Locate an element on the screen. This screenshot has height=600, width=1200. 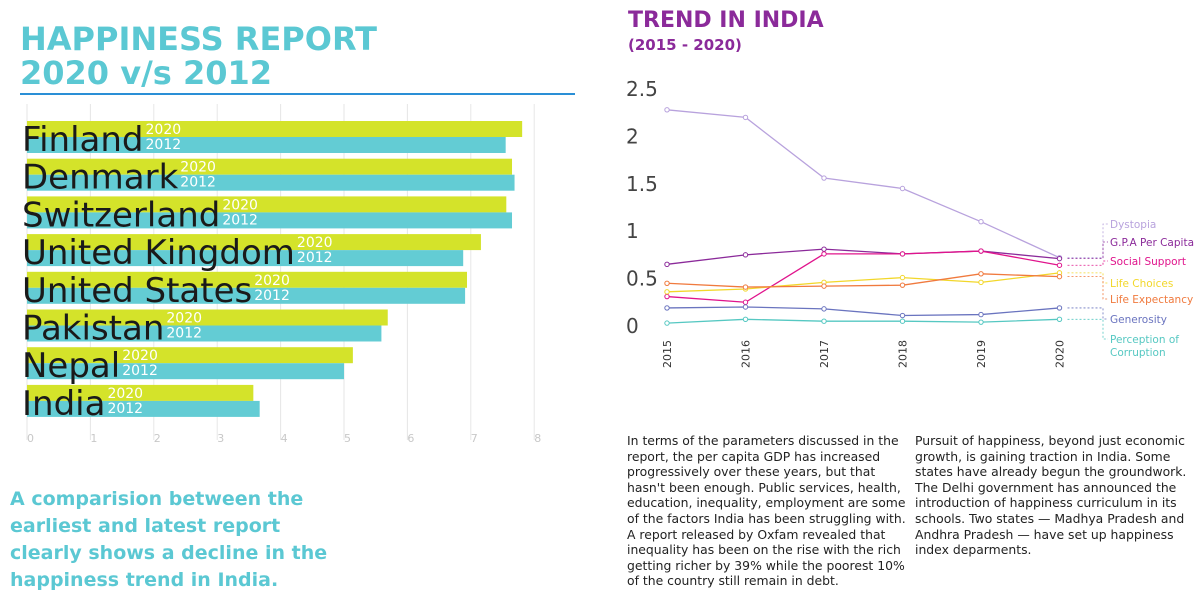
legend-label-perception-of-corruption-line2: Corruption is located at coordinates (1138, 353).